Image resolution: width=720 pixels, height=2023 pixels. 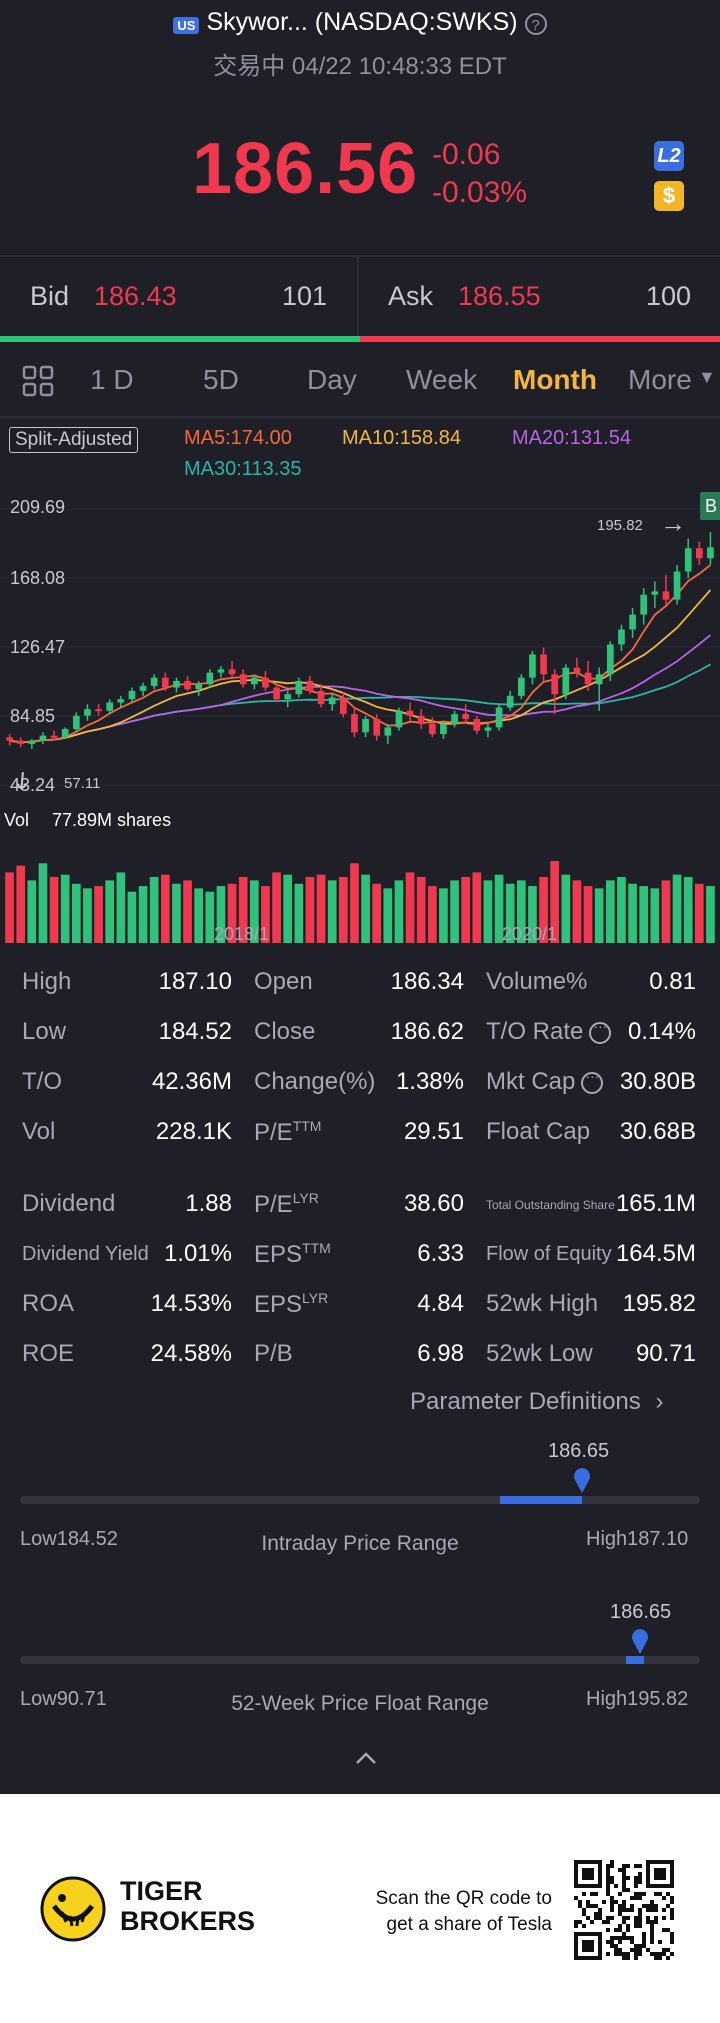 I want to click on stat-label-text: Flow of Equity, so click(x=549, y=1254).